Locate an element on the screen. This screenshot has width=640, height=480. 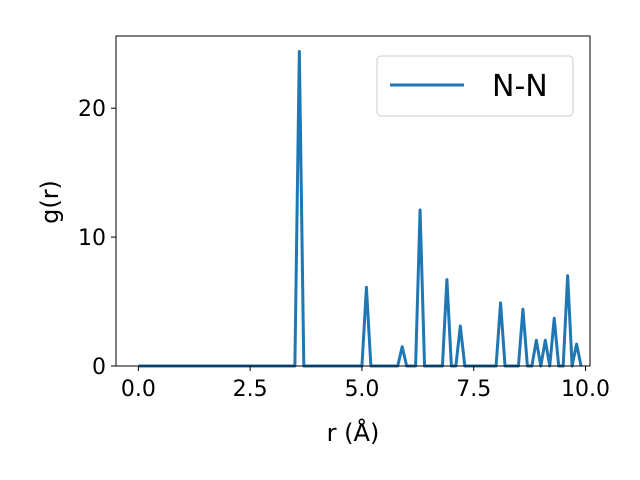
x-tick-label: 10.0 is located at coordinates (585, 389).